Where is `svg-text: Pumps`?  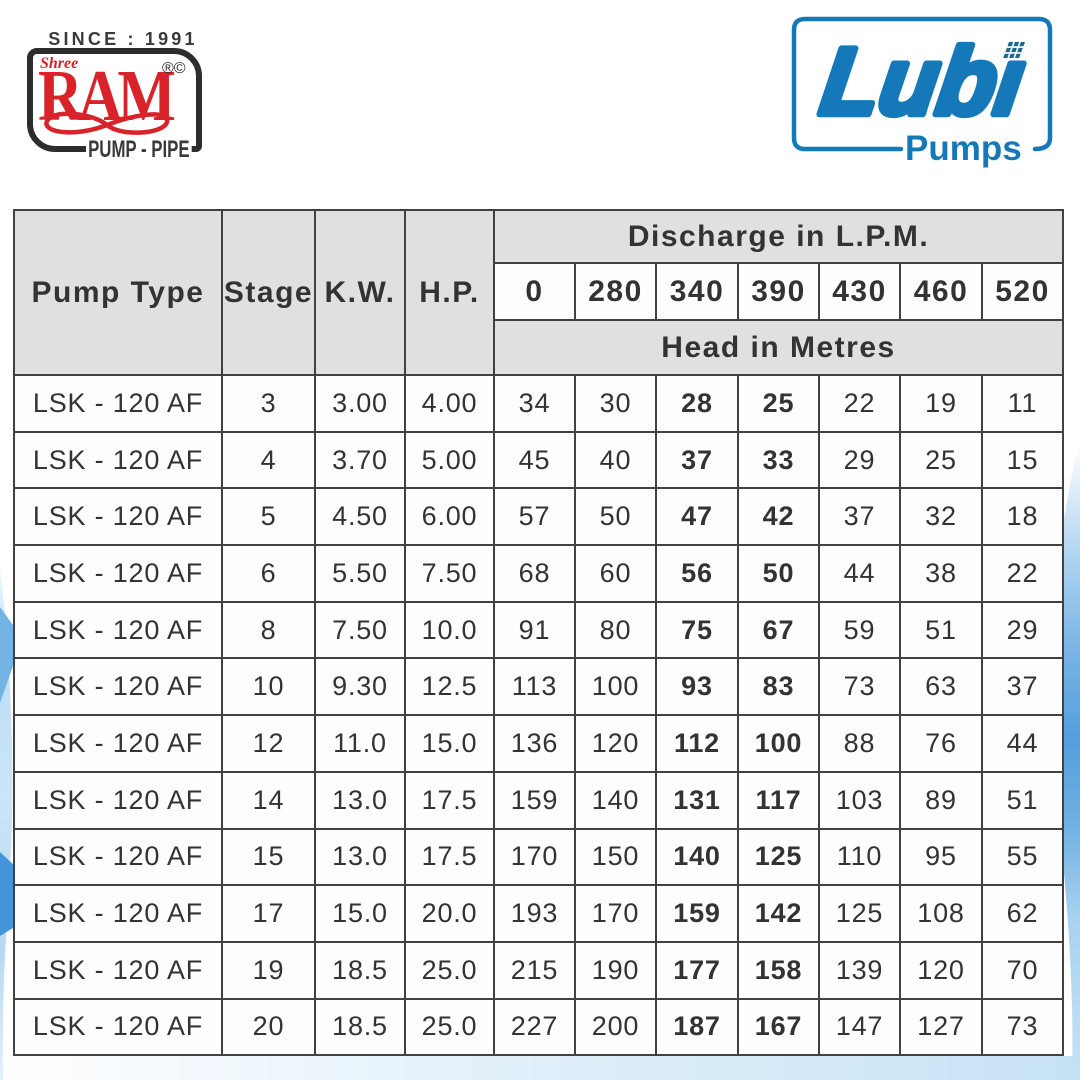 svg-text: Pumps is located at coordinates (963, 148).